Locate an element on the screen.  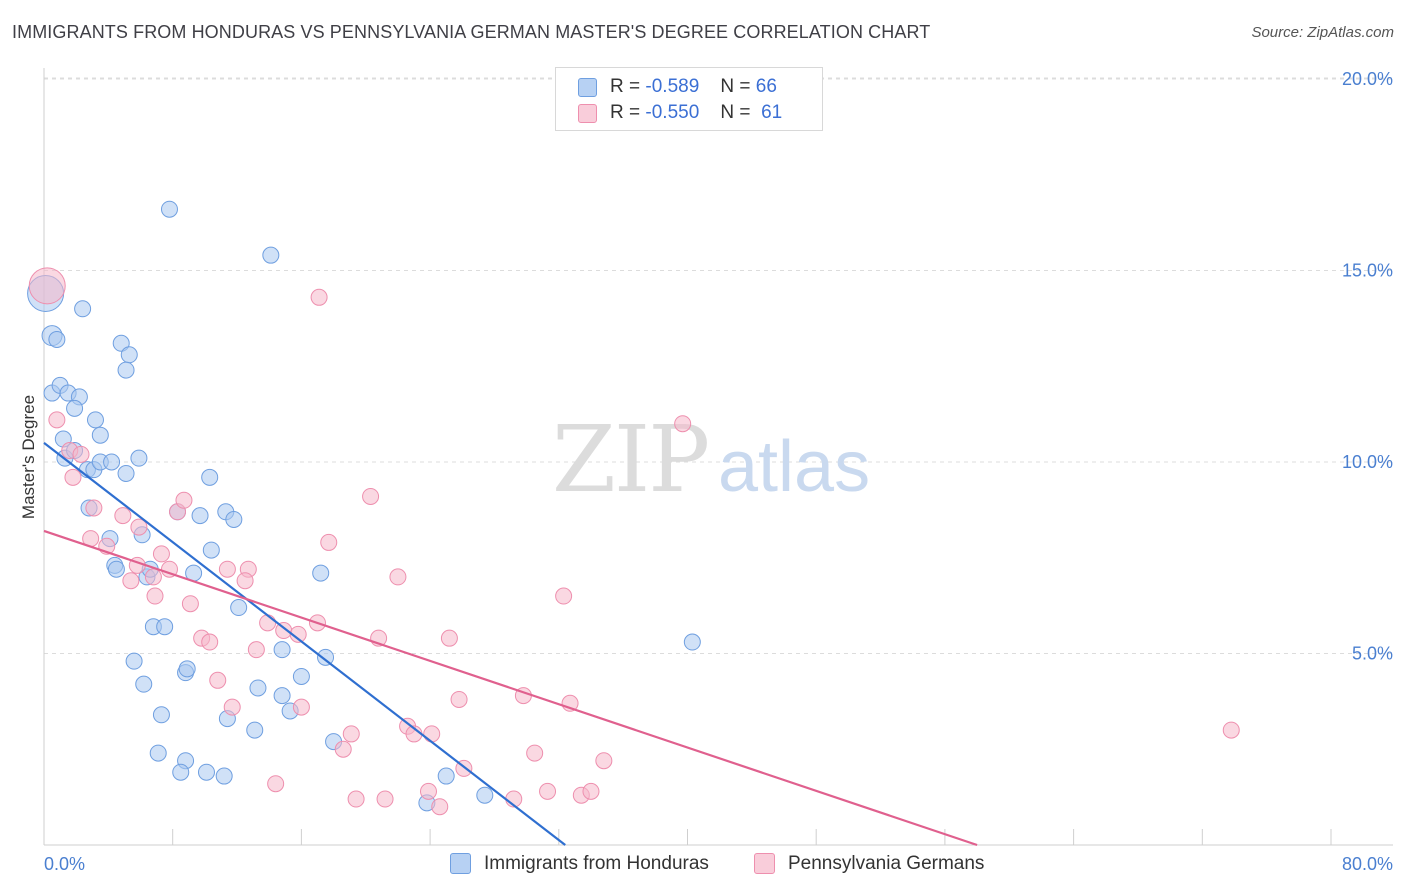
x-tick-label: 0.0% is located at coordinates (64, 864).